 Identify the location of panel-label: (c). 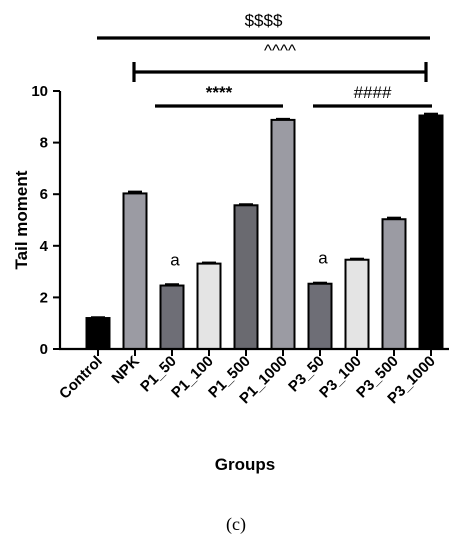
(236, 524).